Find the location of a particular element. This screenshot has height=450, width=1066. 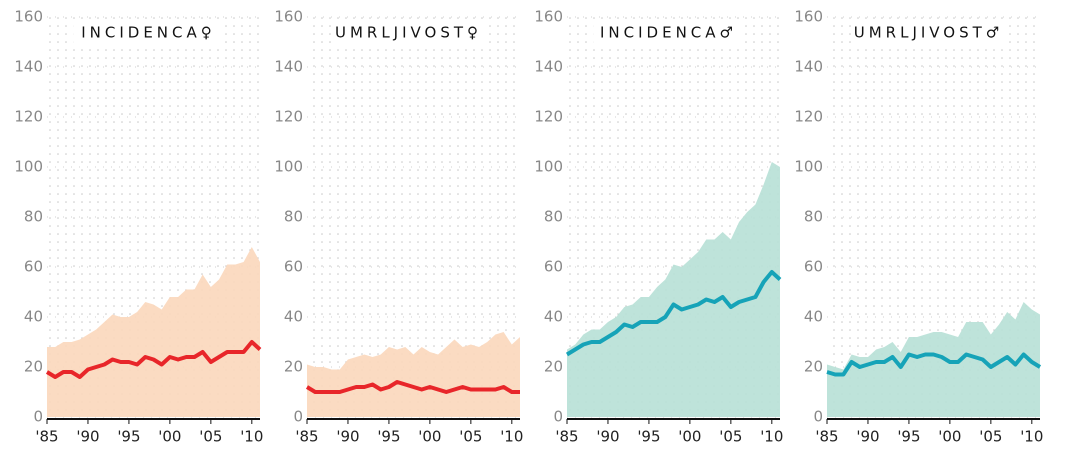

chart-title: INCIDENCA♀ is located at coordinates (148, 33).